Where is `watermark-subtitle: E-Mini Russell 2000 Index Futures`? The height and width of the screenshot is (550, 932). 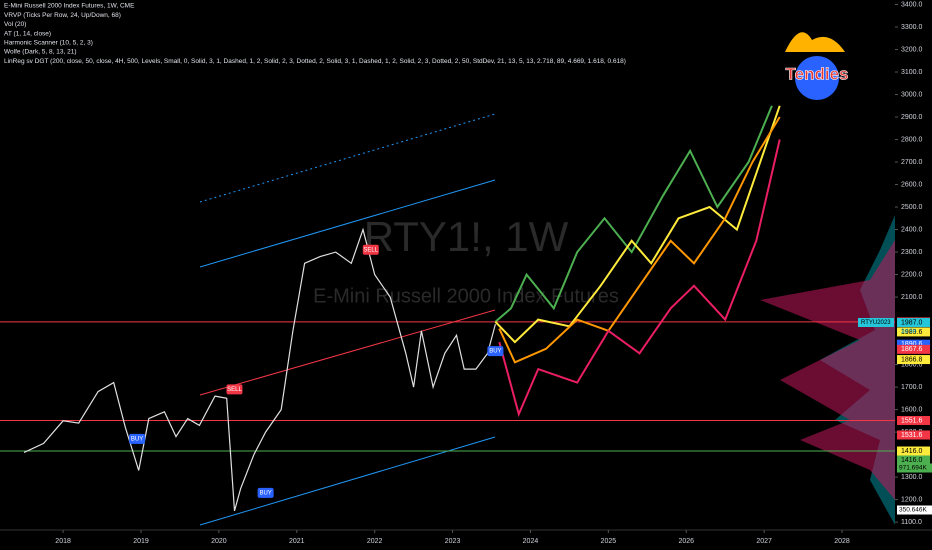 watermark-subtitle: E-Mini Russell 2000 Index Futures is located at coordinates (466, 296).